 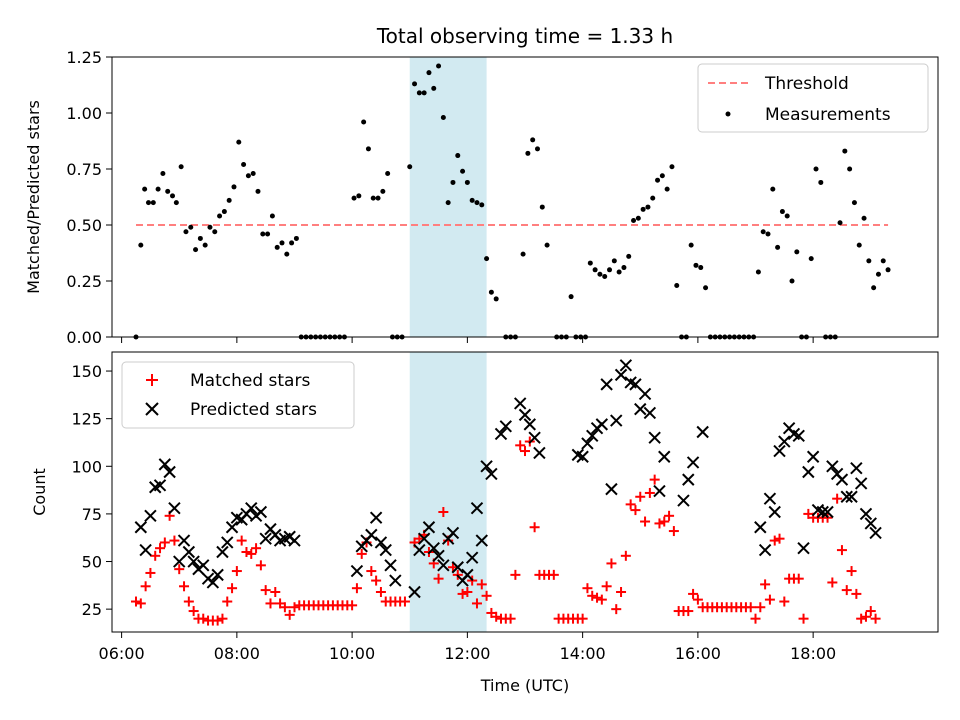 I want to click on x-tick-label: 10:00, so click(x=352, y=653).